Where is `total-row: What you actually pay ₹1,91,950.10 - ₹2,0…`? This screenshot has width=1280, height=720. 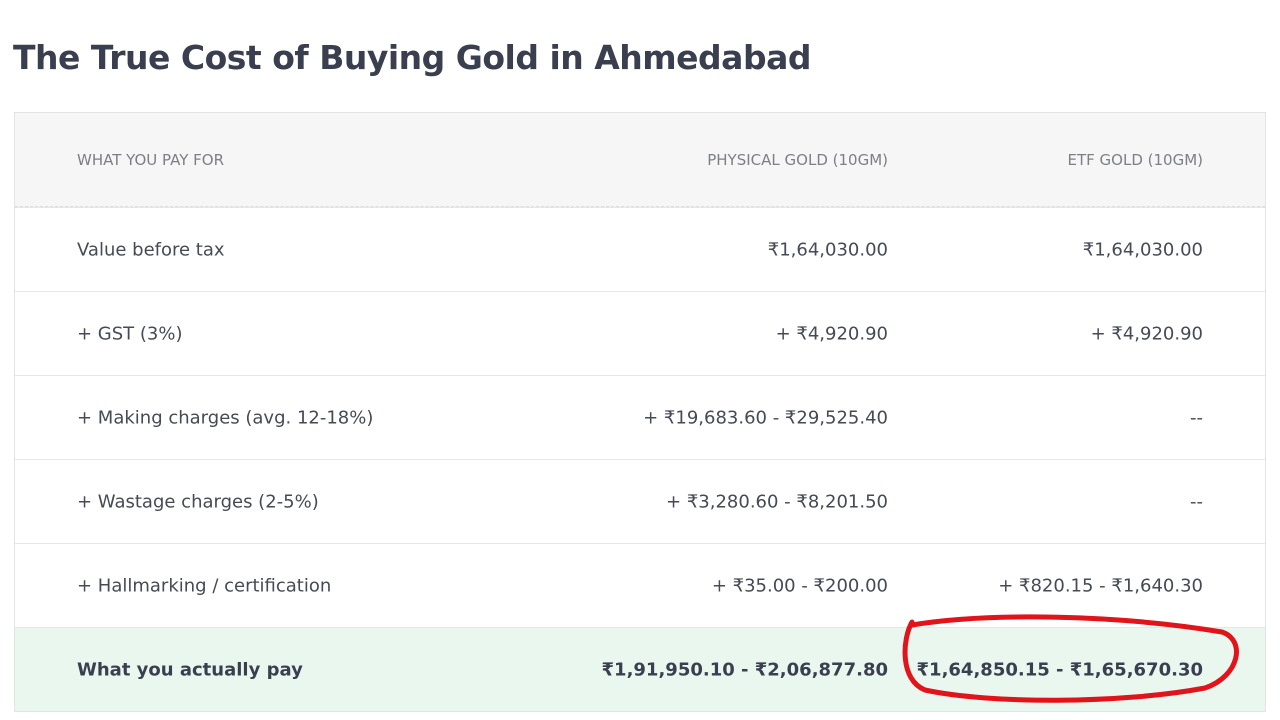 total-row: What you actually pay ₹1,91,950.10 - ₹2,0… is located at coordinates (640, 669).